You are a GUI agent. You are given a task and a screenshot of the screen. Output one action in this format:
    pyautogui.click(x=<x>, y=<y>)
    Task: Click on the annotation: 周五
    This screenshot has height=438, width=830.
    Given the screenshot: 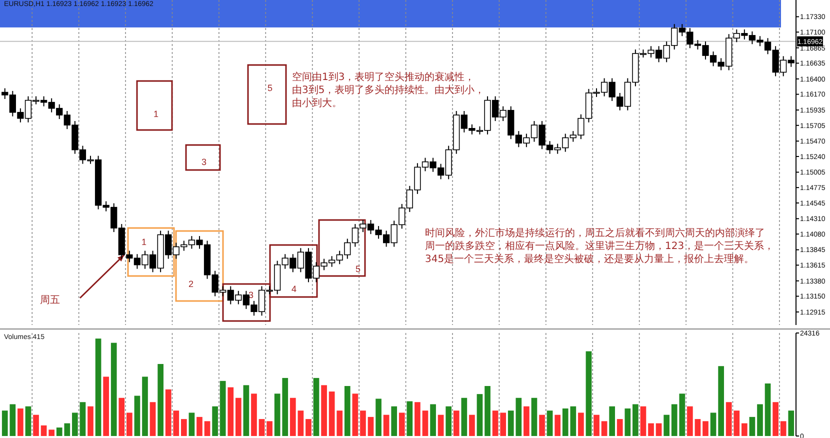 What is the action you would take?
    pyautogui.click(x=50, y=300)
    